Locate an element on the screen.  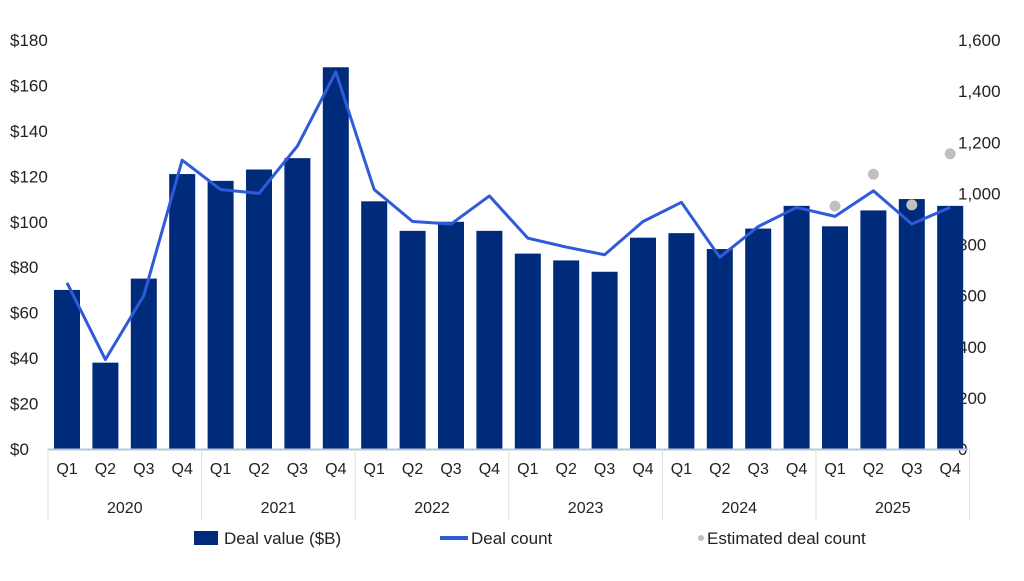
group-label: 2022 is located at coordinates (432, 508).